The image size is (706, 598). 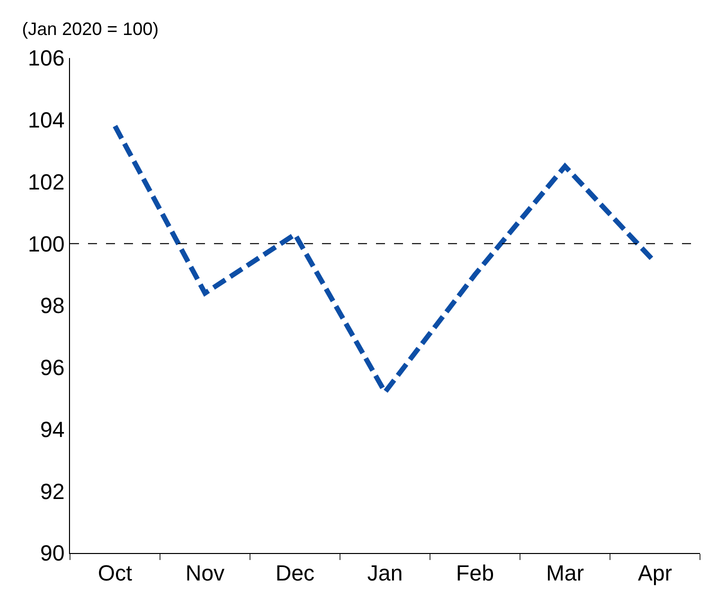 I want to click on y-tick-label: 104, so click(x=46, y=120).